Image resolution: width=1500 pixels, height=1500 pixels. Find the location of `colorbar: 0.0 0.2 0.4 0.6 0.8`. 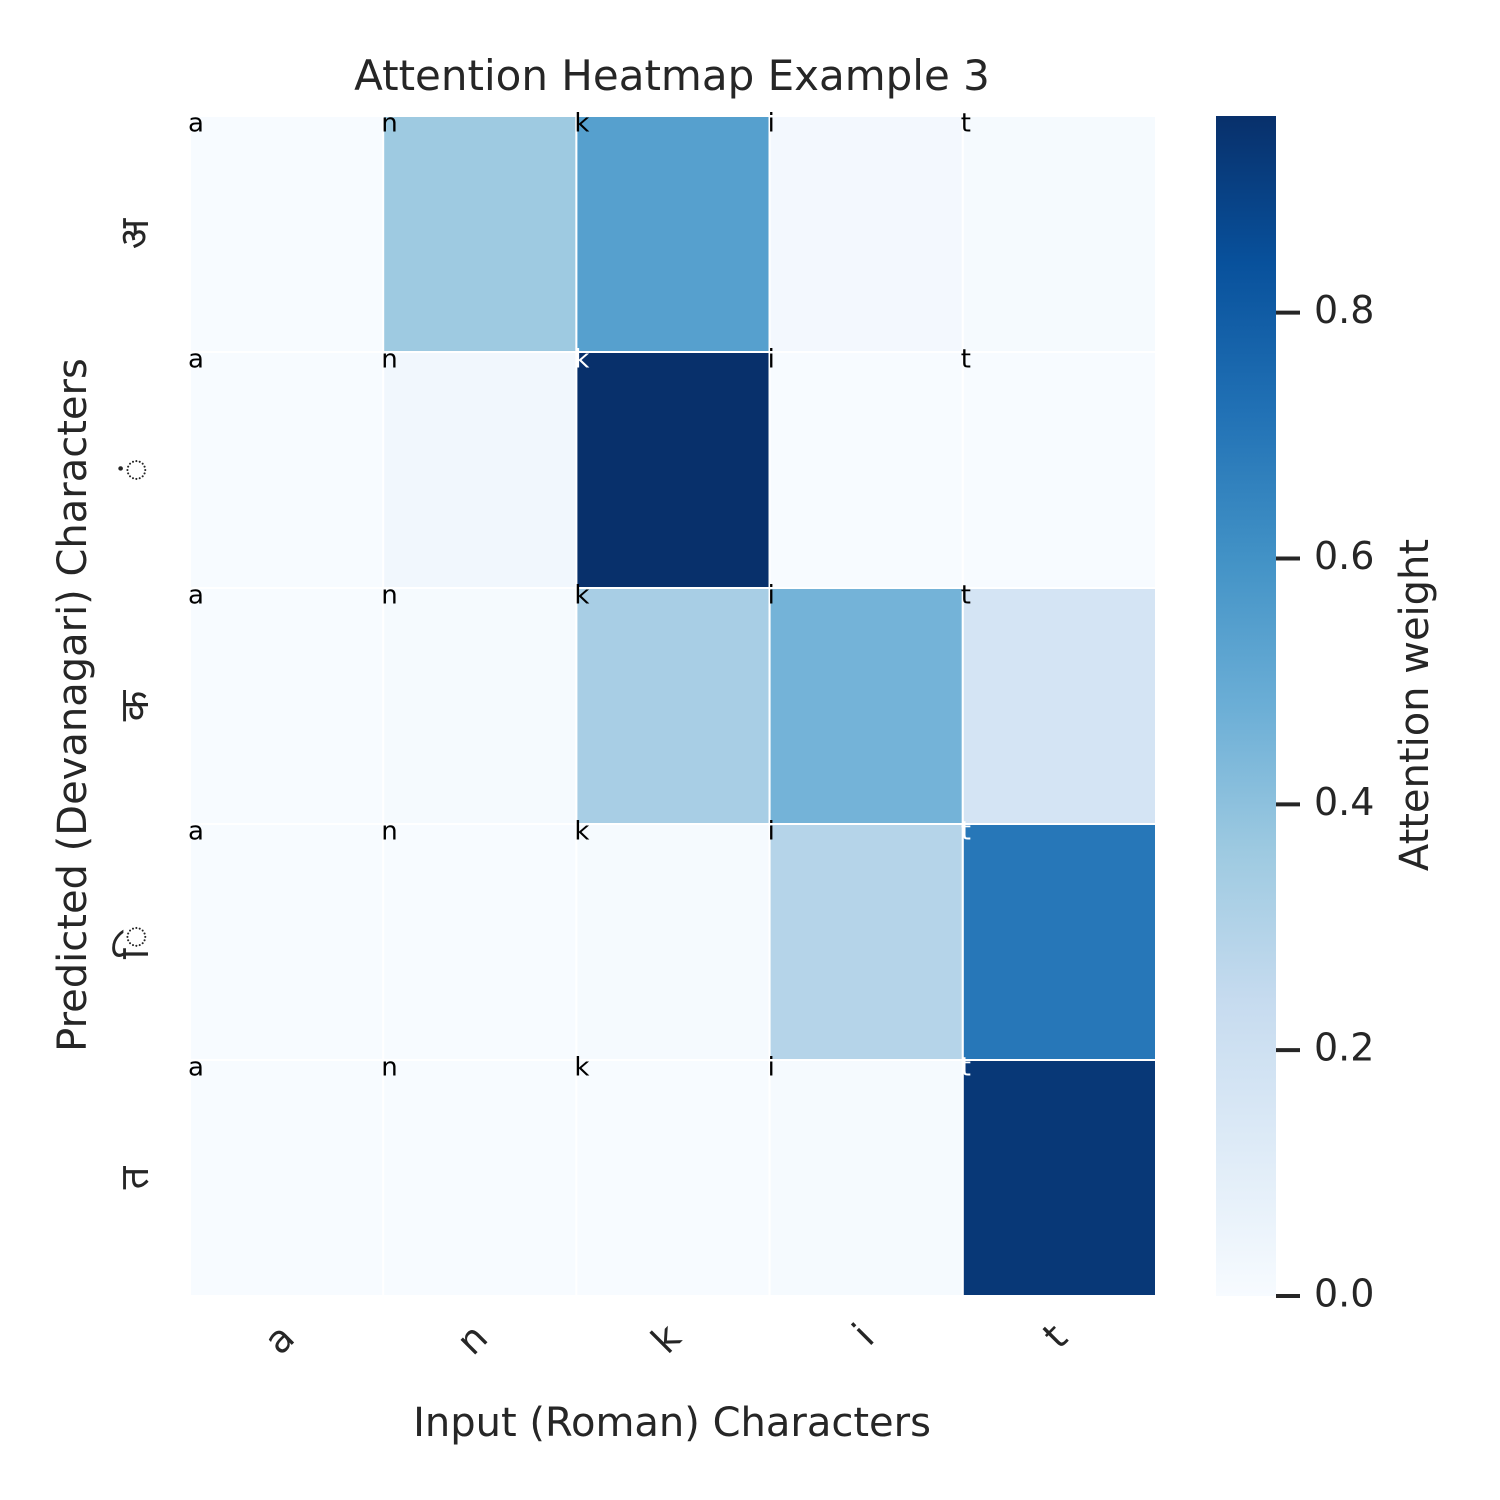

colorbar: 0.0 0.2 0.4 0.6 0.8 is located at coordinates (1295, 716).